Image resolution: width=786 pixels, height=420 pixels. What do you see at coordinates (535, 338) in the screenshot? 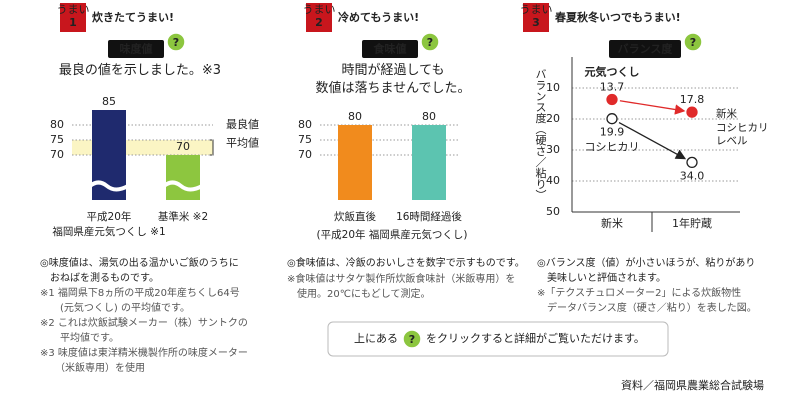
I see `footer-text: をクリックすると詳細がご覧いただけます。` at bounding box center [535, 338].